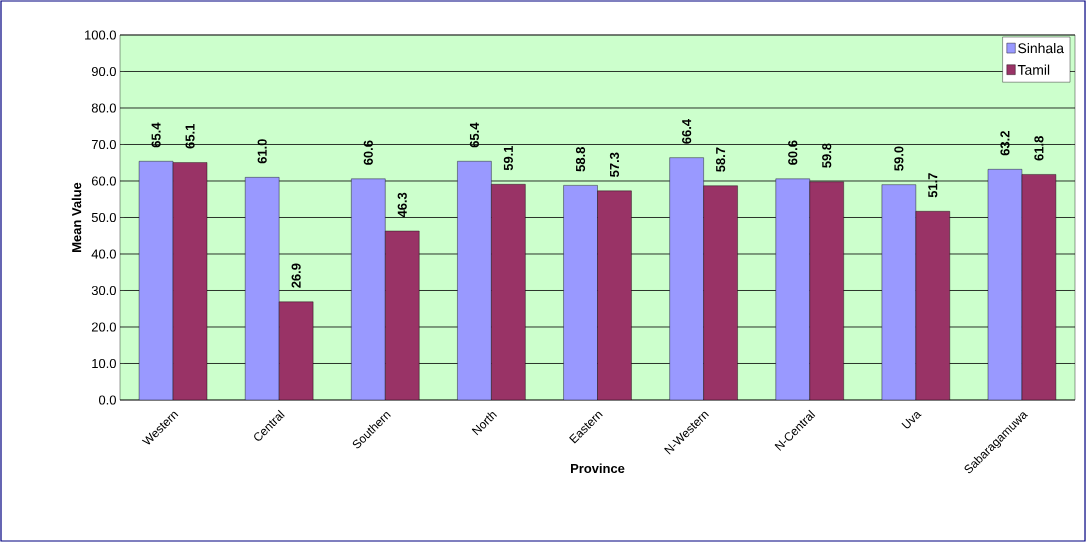 This screenshot has width=1086, height=542. I want to click on y-tick-label: 80.0, so click(103, 108).